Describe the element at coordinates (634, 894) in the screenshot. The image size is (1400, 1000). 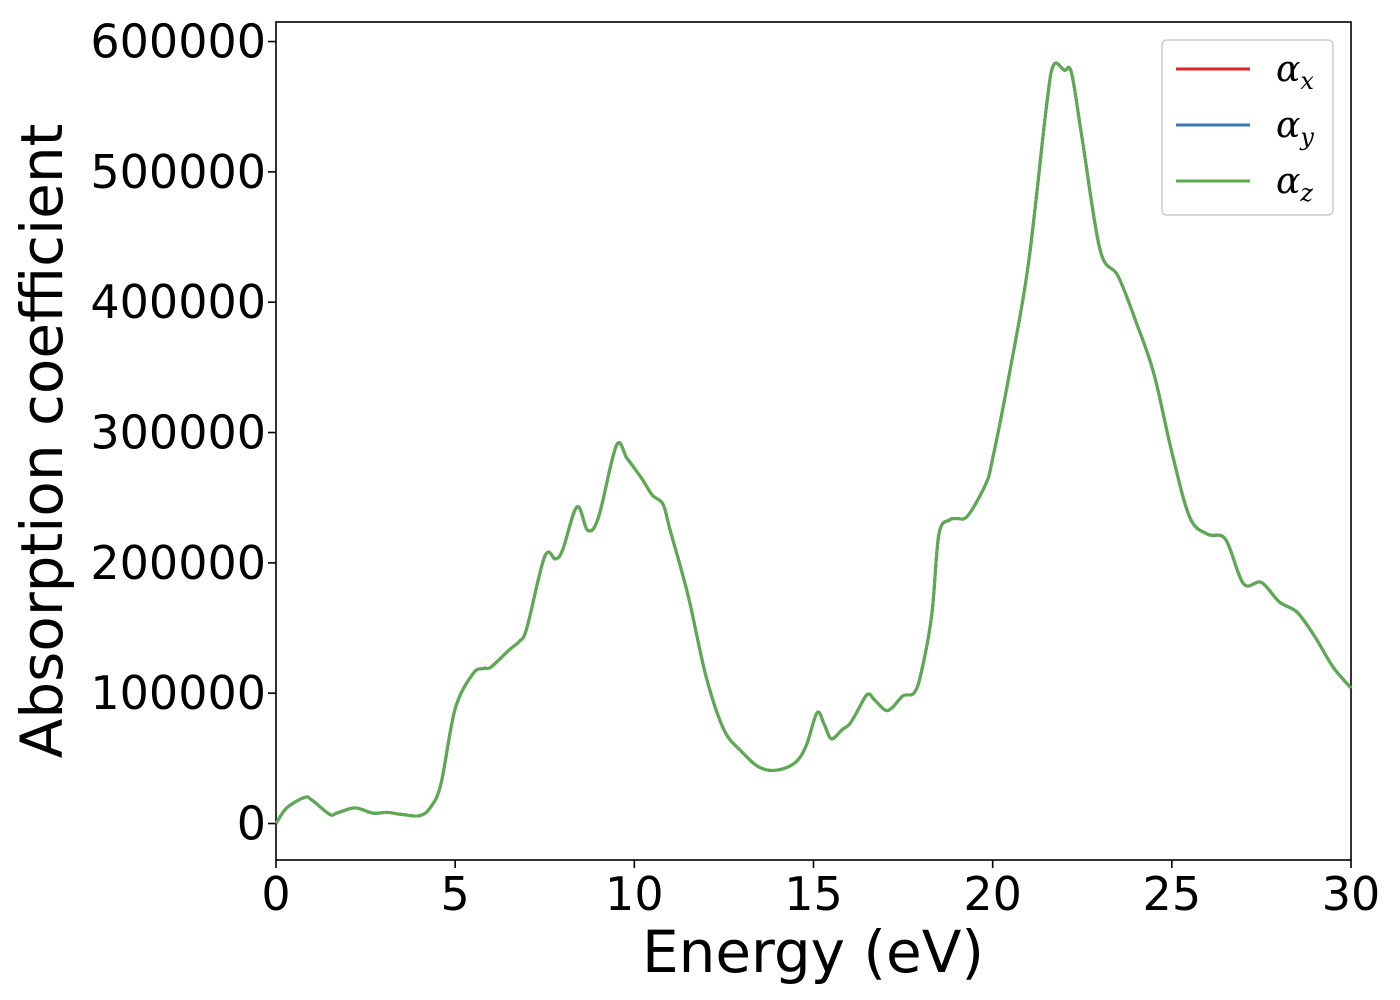
I see `x-tick-label: 10` at that location.